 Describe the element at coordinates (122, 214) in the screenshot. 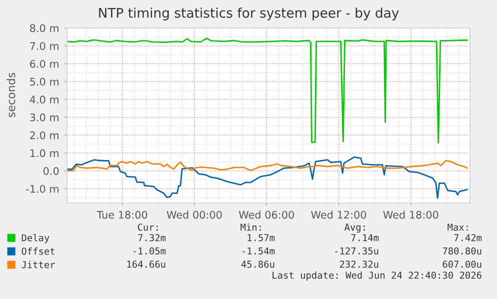

I see `x-tick-label: Tue 18:00` at that location.